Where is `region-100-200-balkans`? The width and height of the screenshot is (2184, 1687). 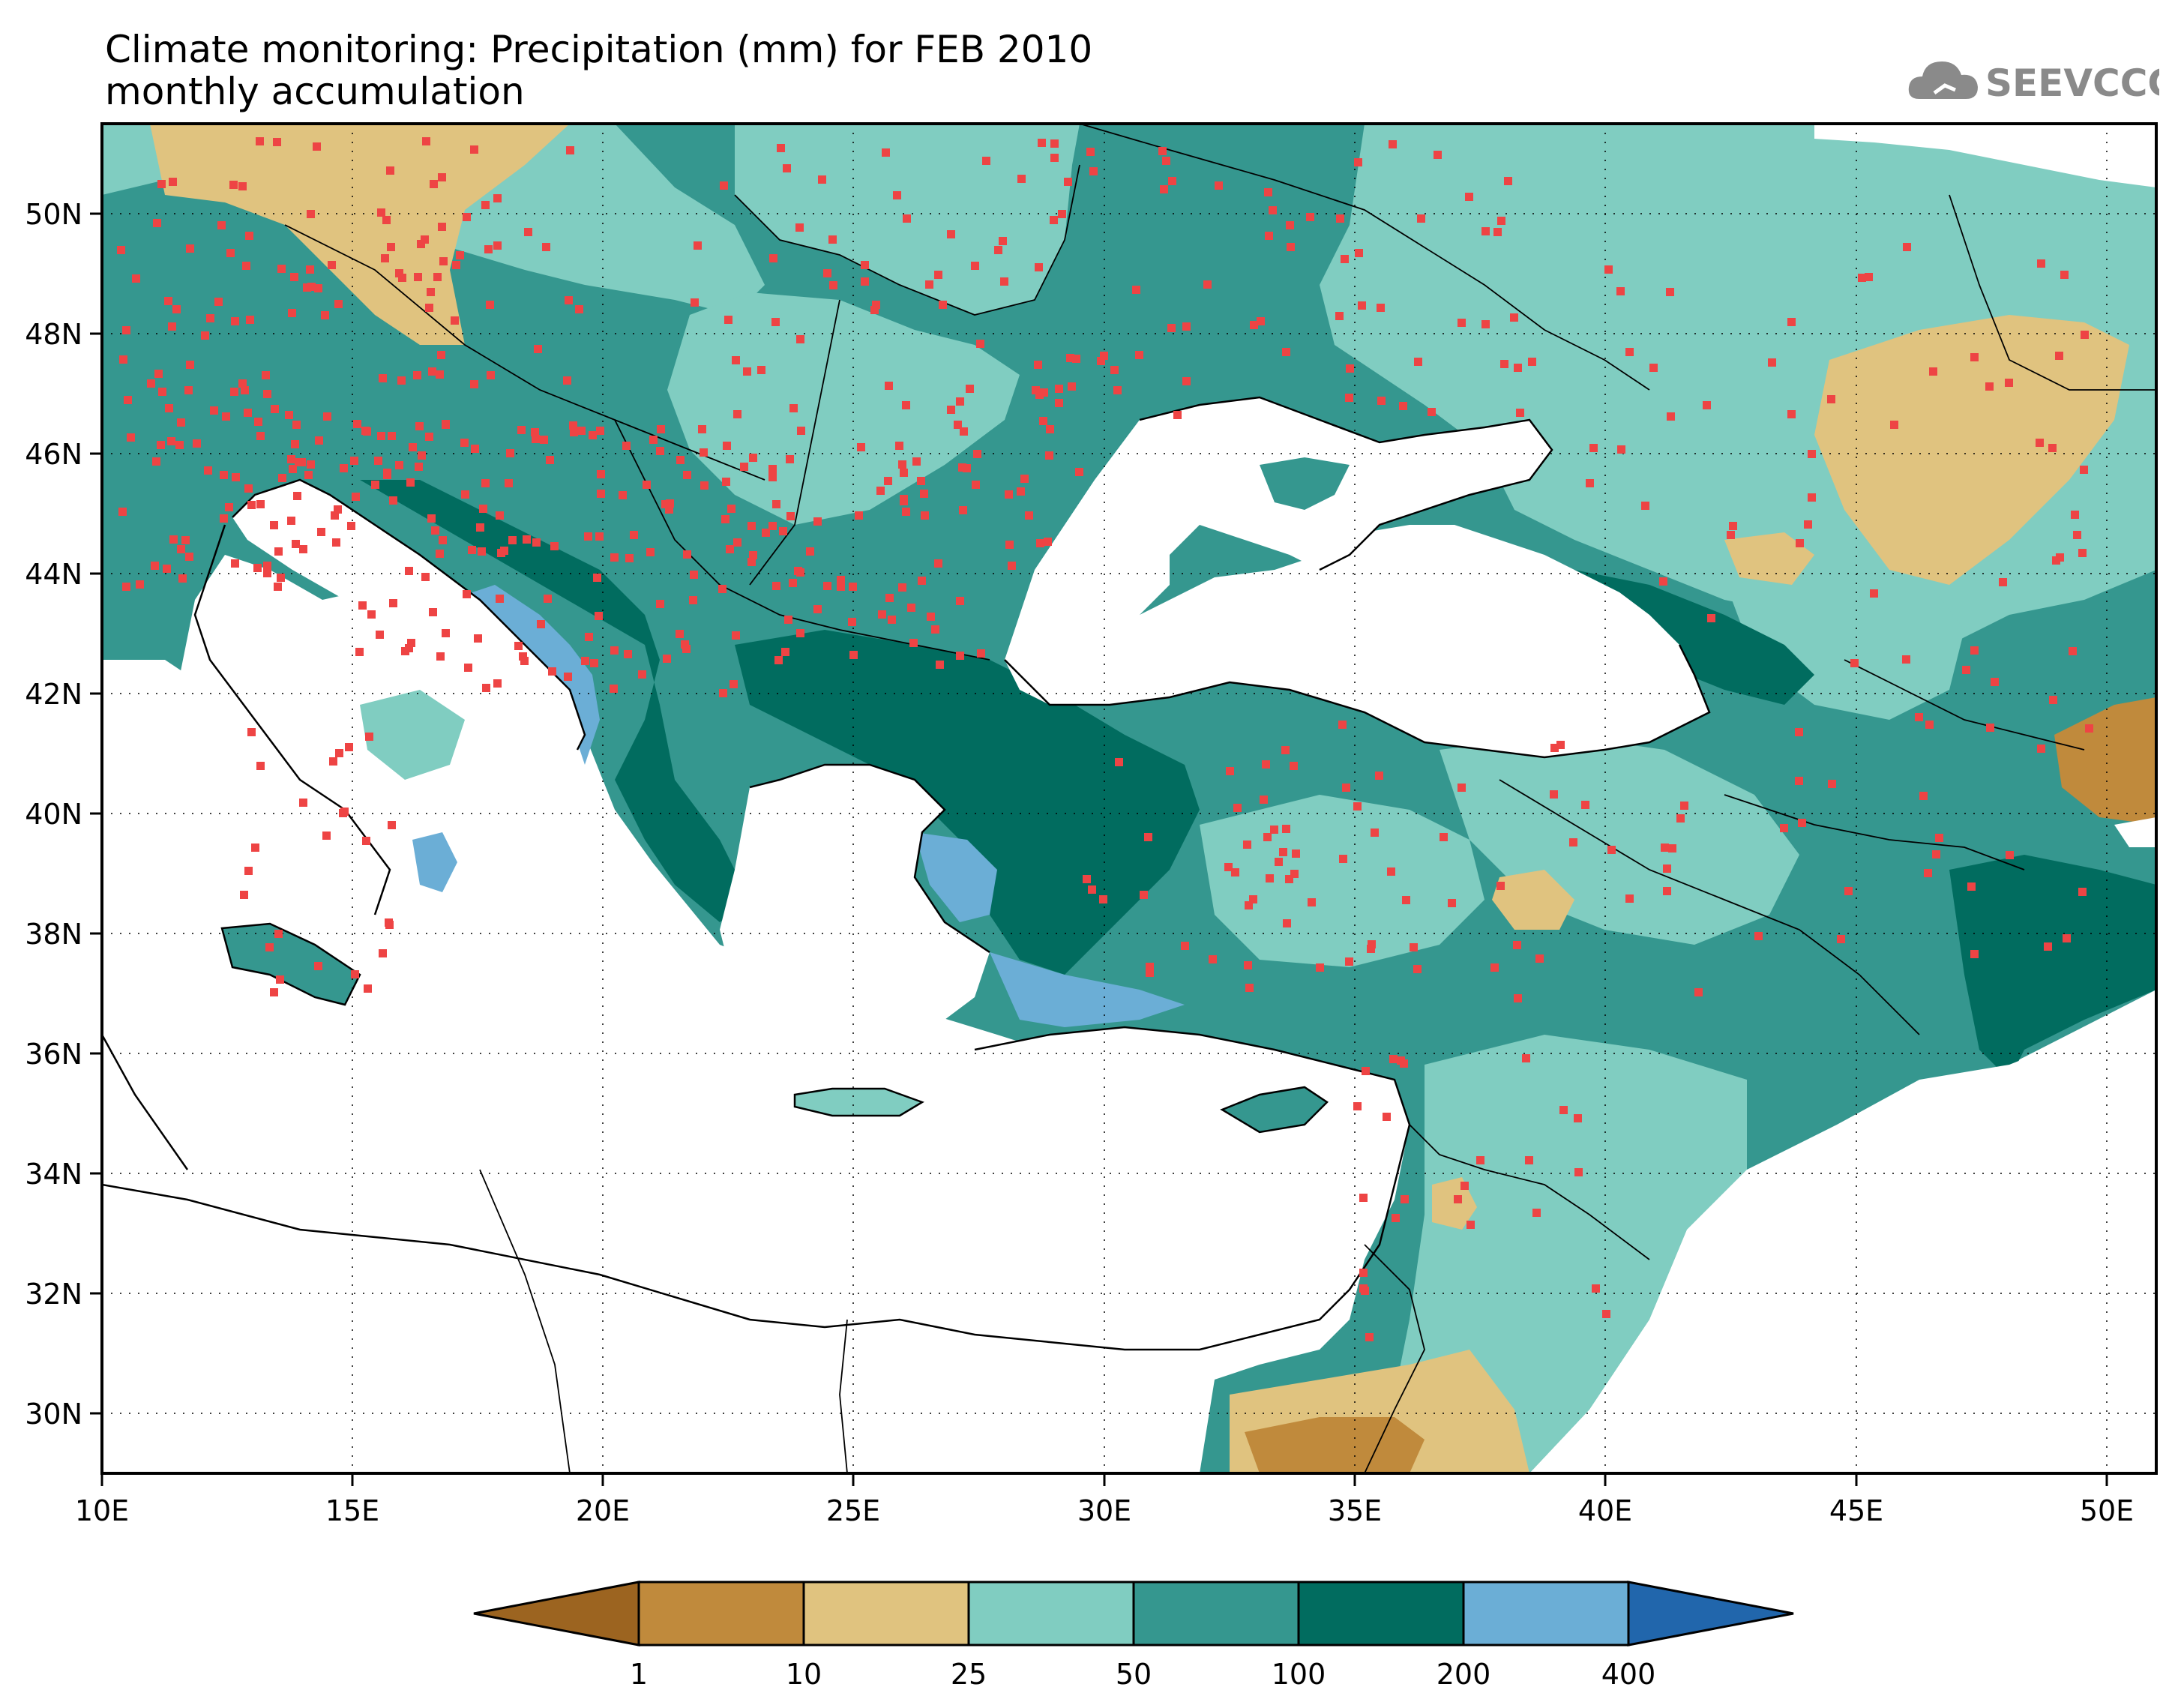 region-100-200-balkans is located at coordinates (555, 701).